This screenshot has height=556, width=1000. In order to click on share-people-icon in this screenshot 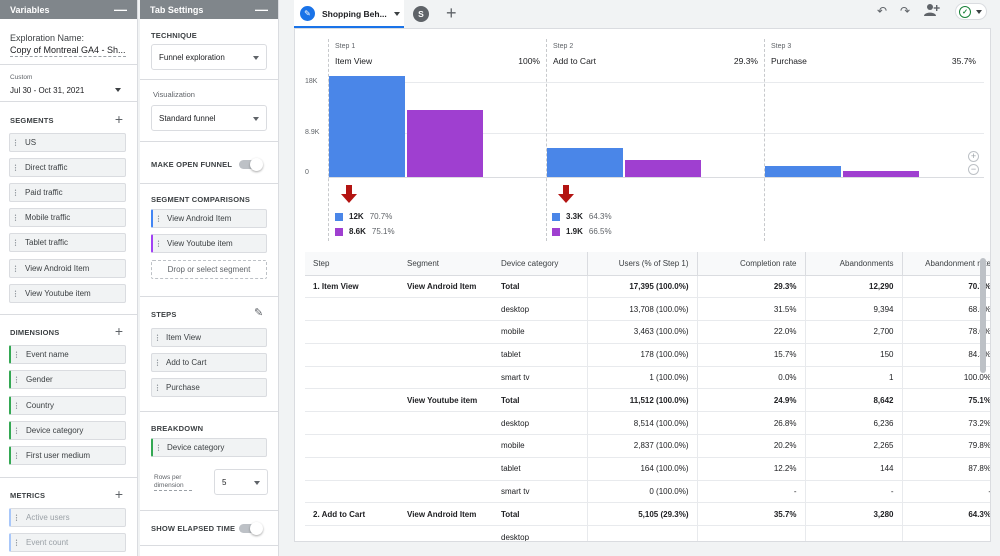, I will do `click(932, 12)`.